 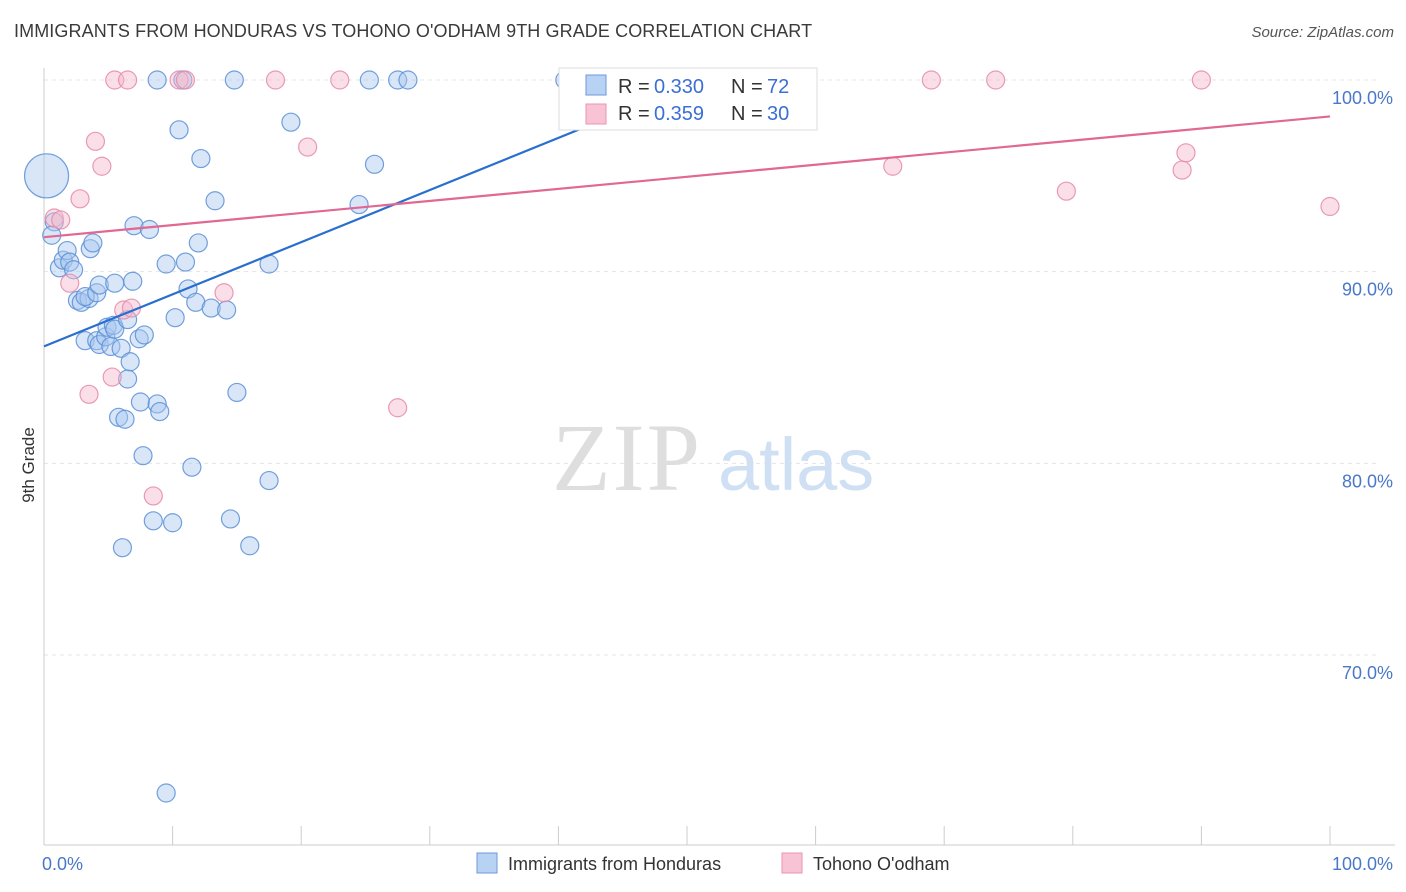 I want to click on x-tick-label-max: 100.0%, so click(x=1362, y=864).